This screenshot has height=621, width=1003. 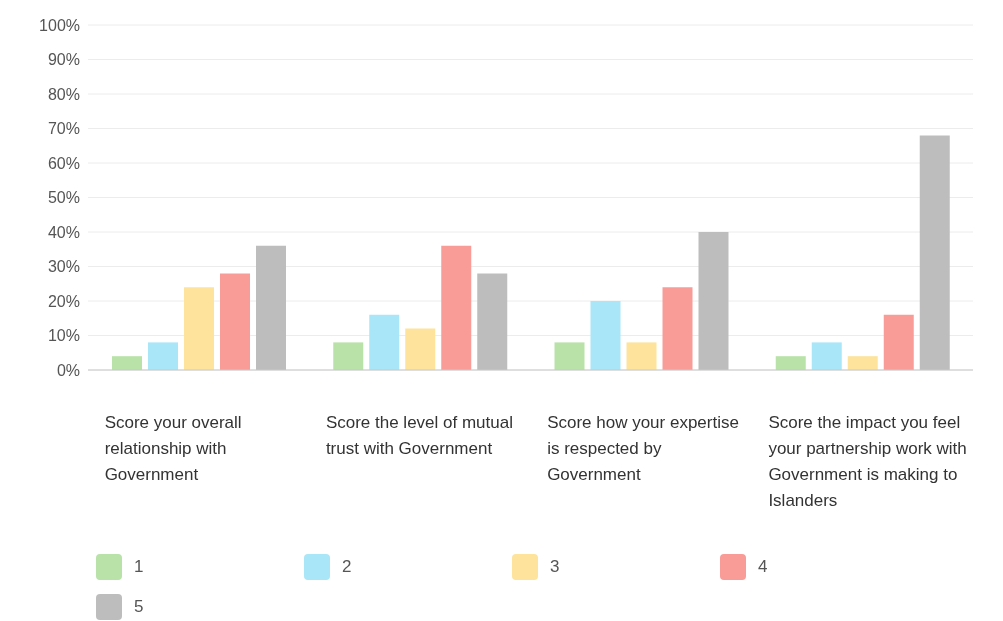 I want to click on y-tick-label: 20%, so click(x=63, y=301).